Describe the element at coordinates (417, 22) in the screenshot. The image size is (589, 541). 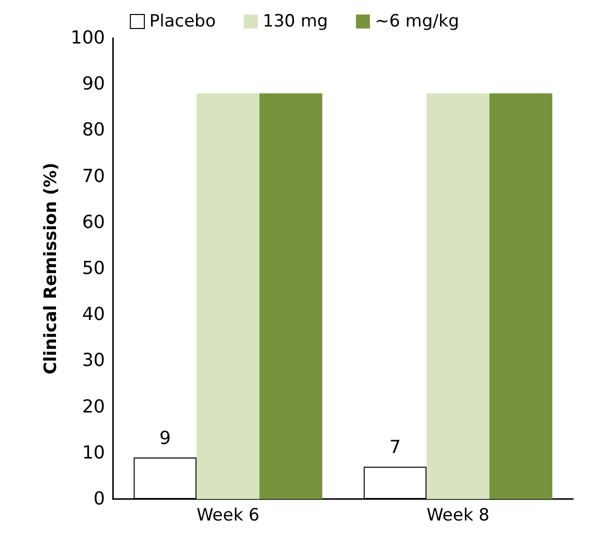
I see `legend-label: ~6 mg/kg` at that location.